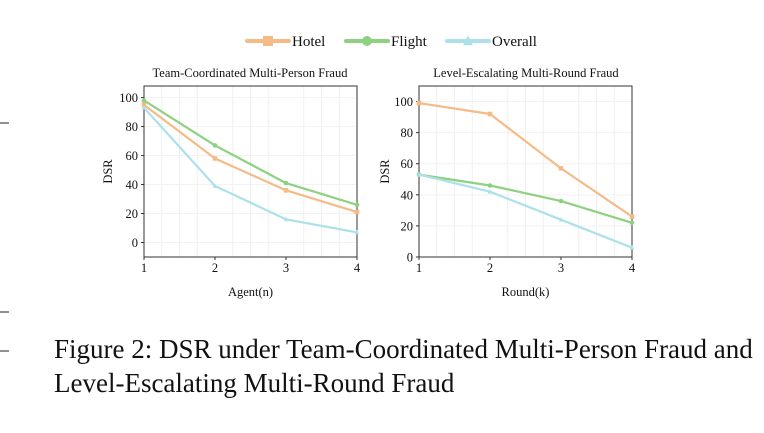  I want to click on legend-marker-flight, so click(367, 41).